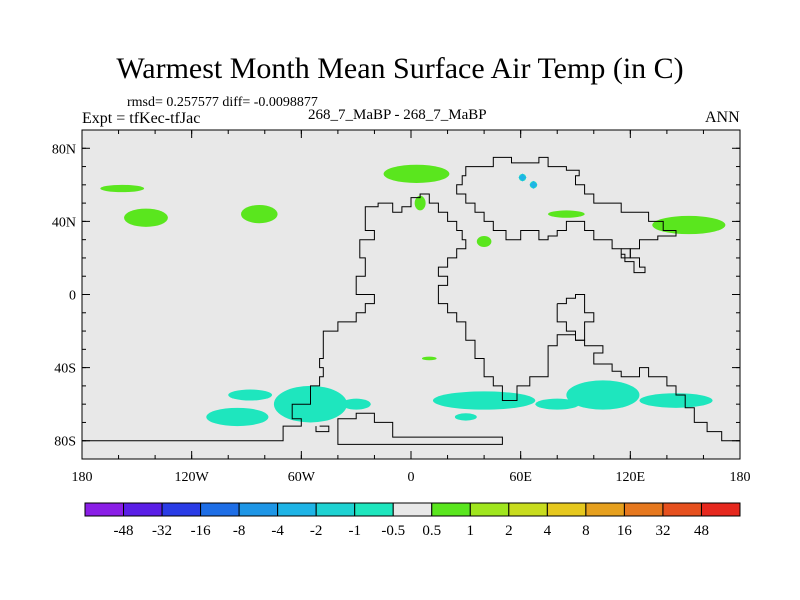 Image resolution: width=800 pixels, height=600 pixels. What do you see at coordinates (65, 369) in the screenshot?
I see `lat-tick-label: 40S` at bounding box center [65, 369].